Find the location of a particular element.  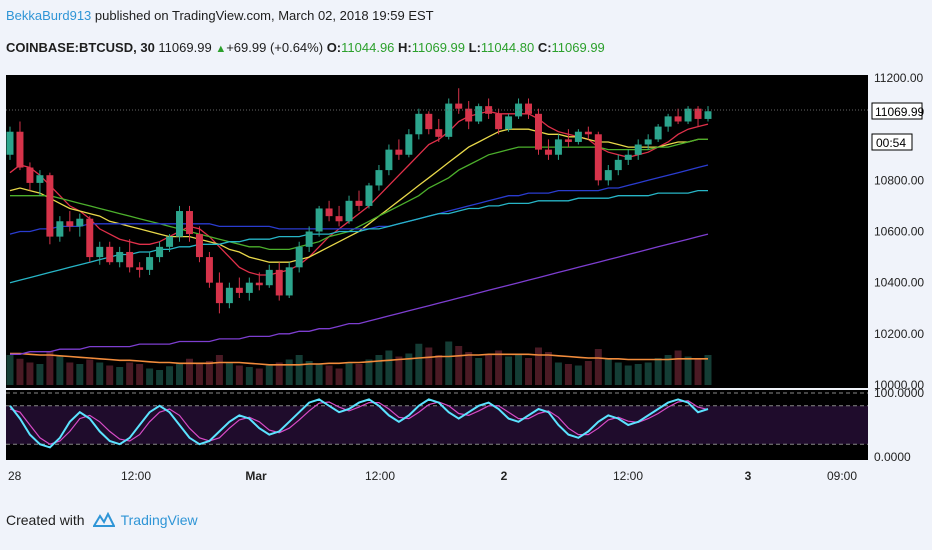

tradingview-link: TradingView is located at coordinates (145, 520).